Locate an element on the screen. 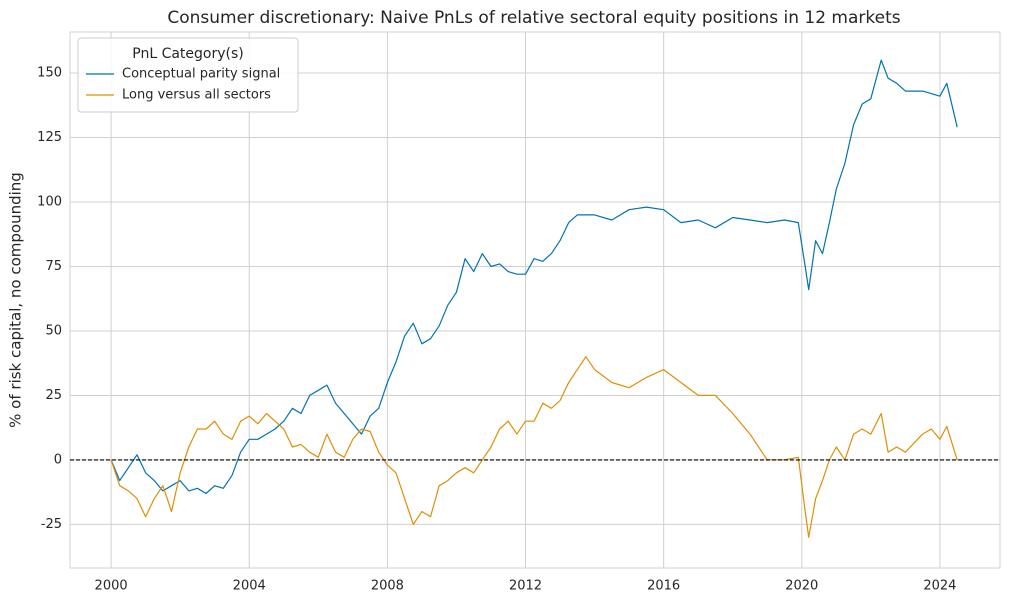 This screenshot has height=608, width=1009. x-tick-label: 2008 is located at coordinates (387, 586).